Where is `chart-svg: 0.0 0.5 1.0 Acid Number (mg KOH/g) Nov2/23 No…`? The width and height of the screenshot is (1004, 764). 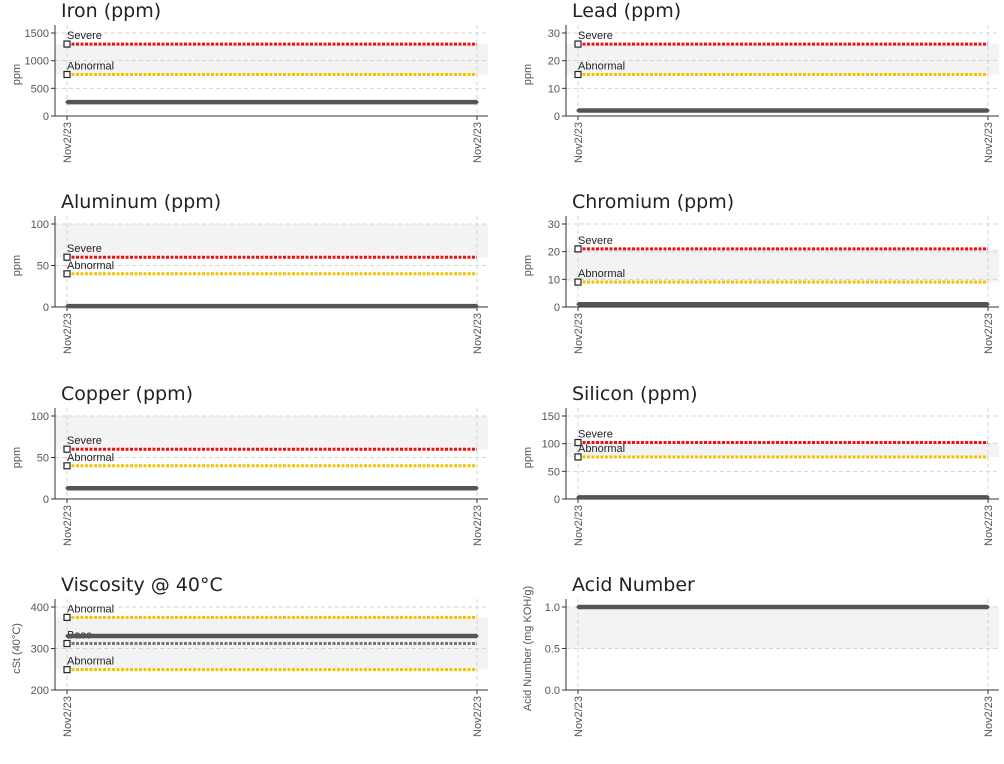 chart-svg: 0.0 0.5 1.0 Acid Number (mg KOH/g) Nov2/23 No… is located at coordinates (760, 661).